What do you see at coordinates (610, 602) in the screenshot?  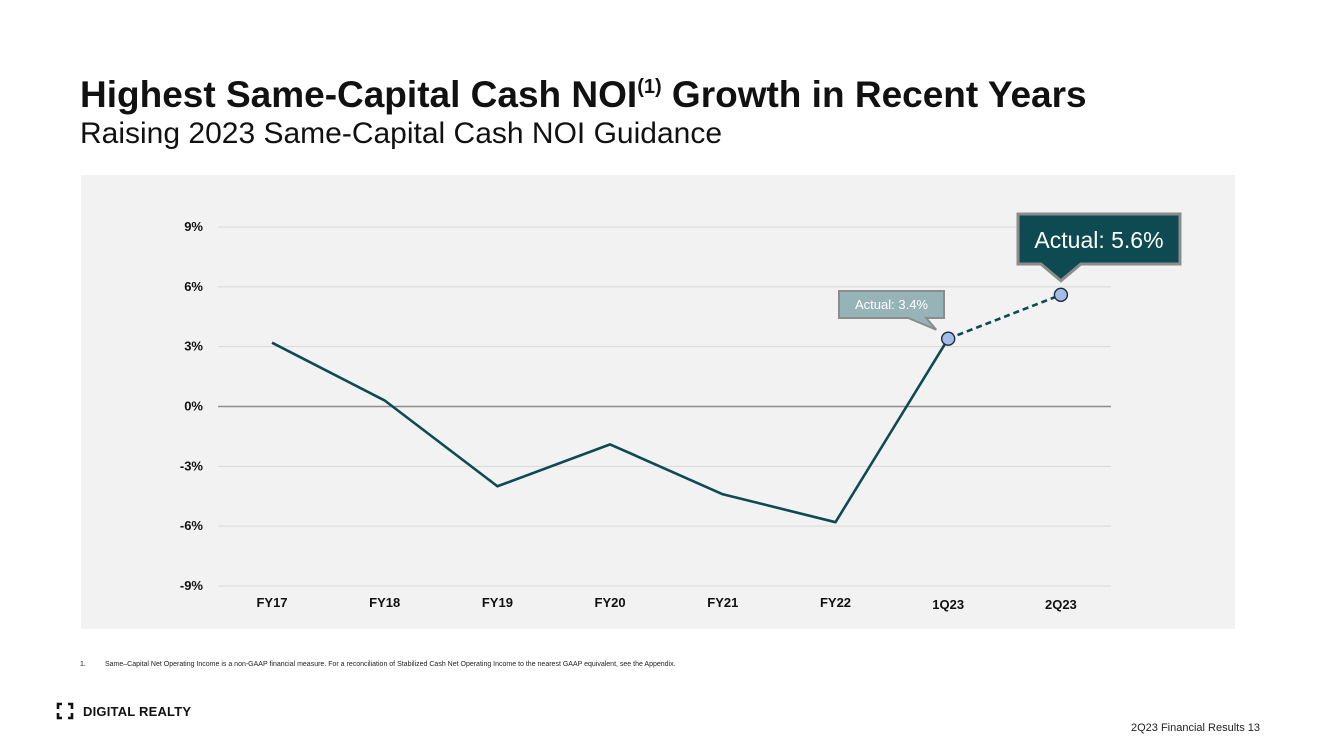 I see `x-tick-label: FY20` at bounding box center [610, 602].